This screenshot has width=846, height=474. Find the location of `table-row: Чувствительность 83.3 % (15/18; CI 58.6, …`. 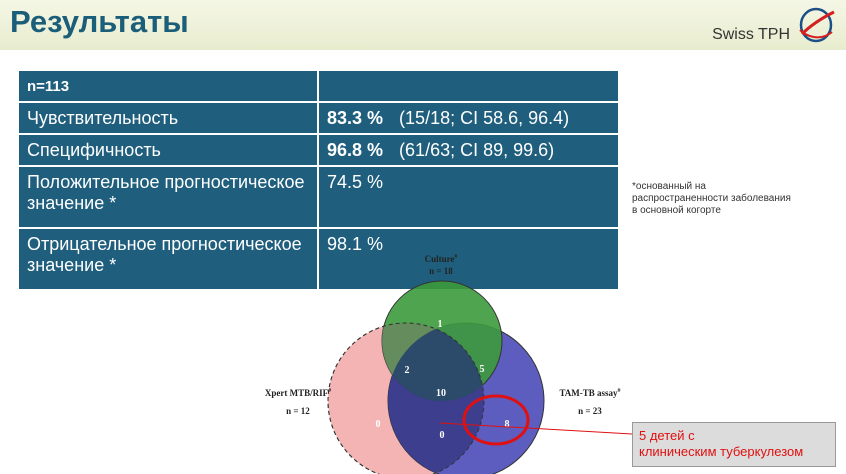

table-row: Чувствительность 83.3 % (15/18; CI 58.6, … is located at coordinates (318, 118).